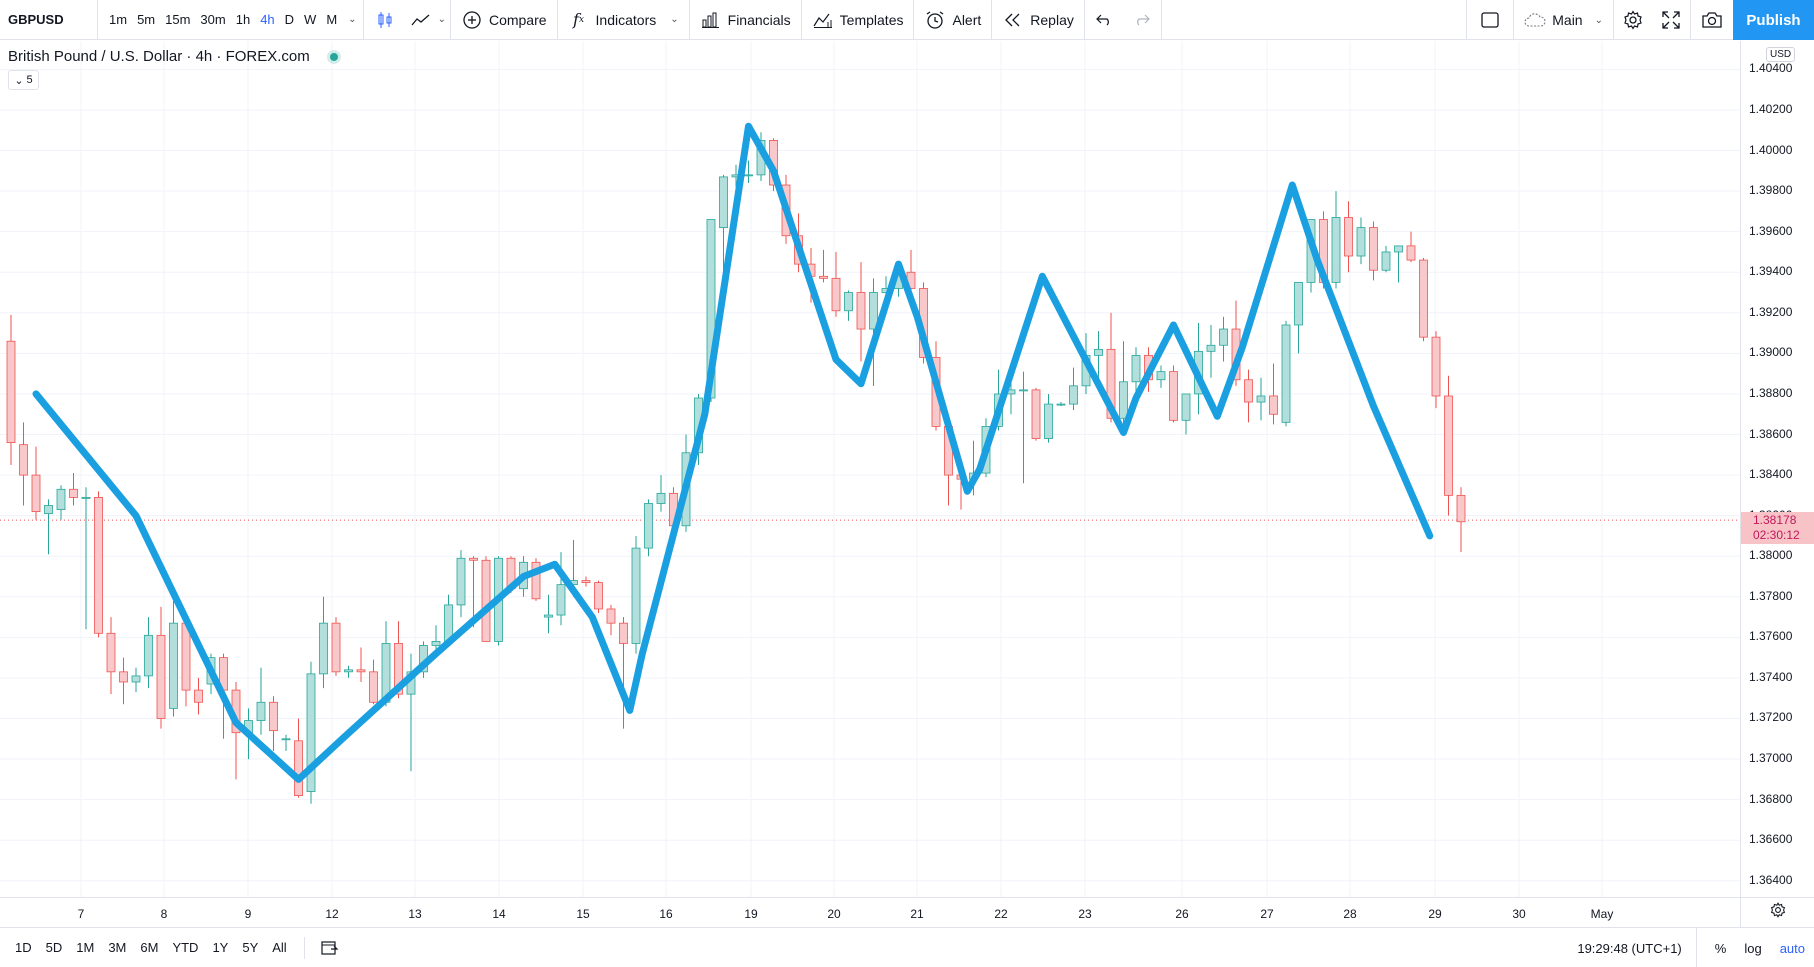 This screenshot has width=1814, height=967. I want to click on range-5y: 5Y, so click(250, 947).